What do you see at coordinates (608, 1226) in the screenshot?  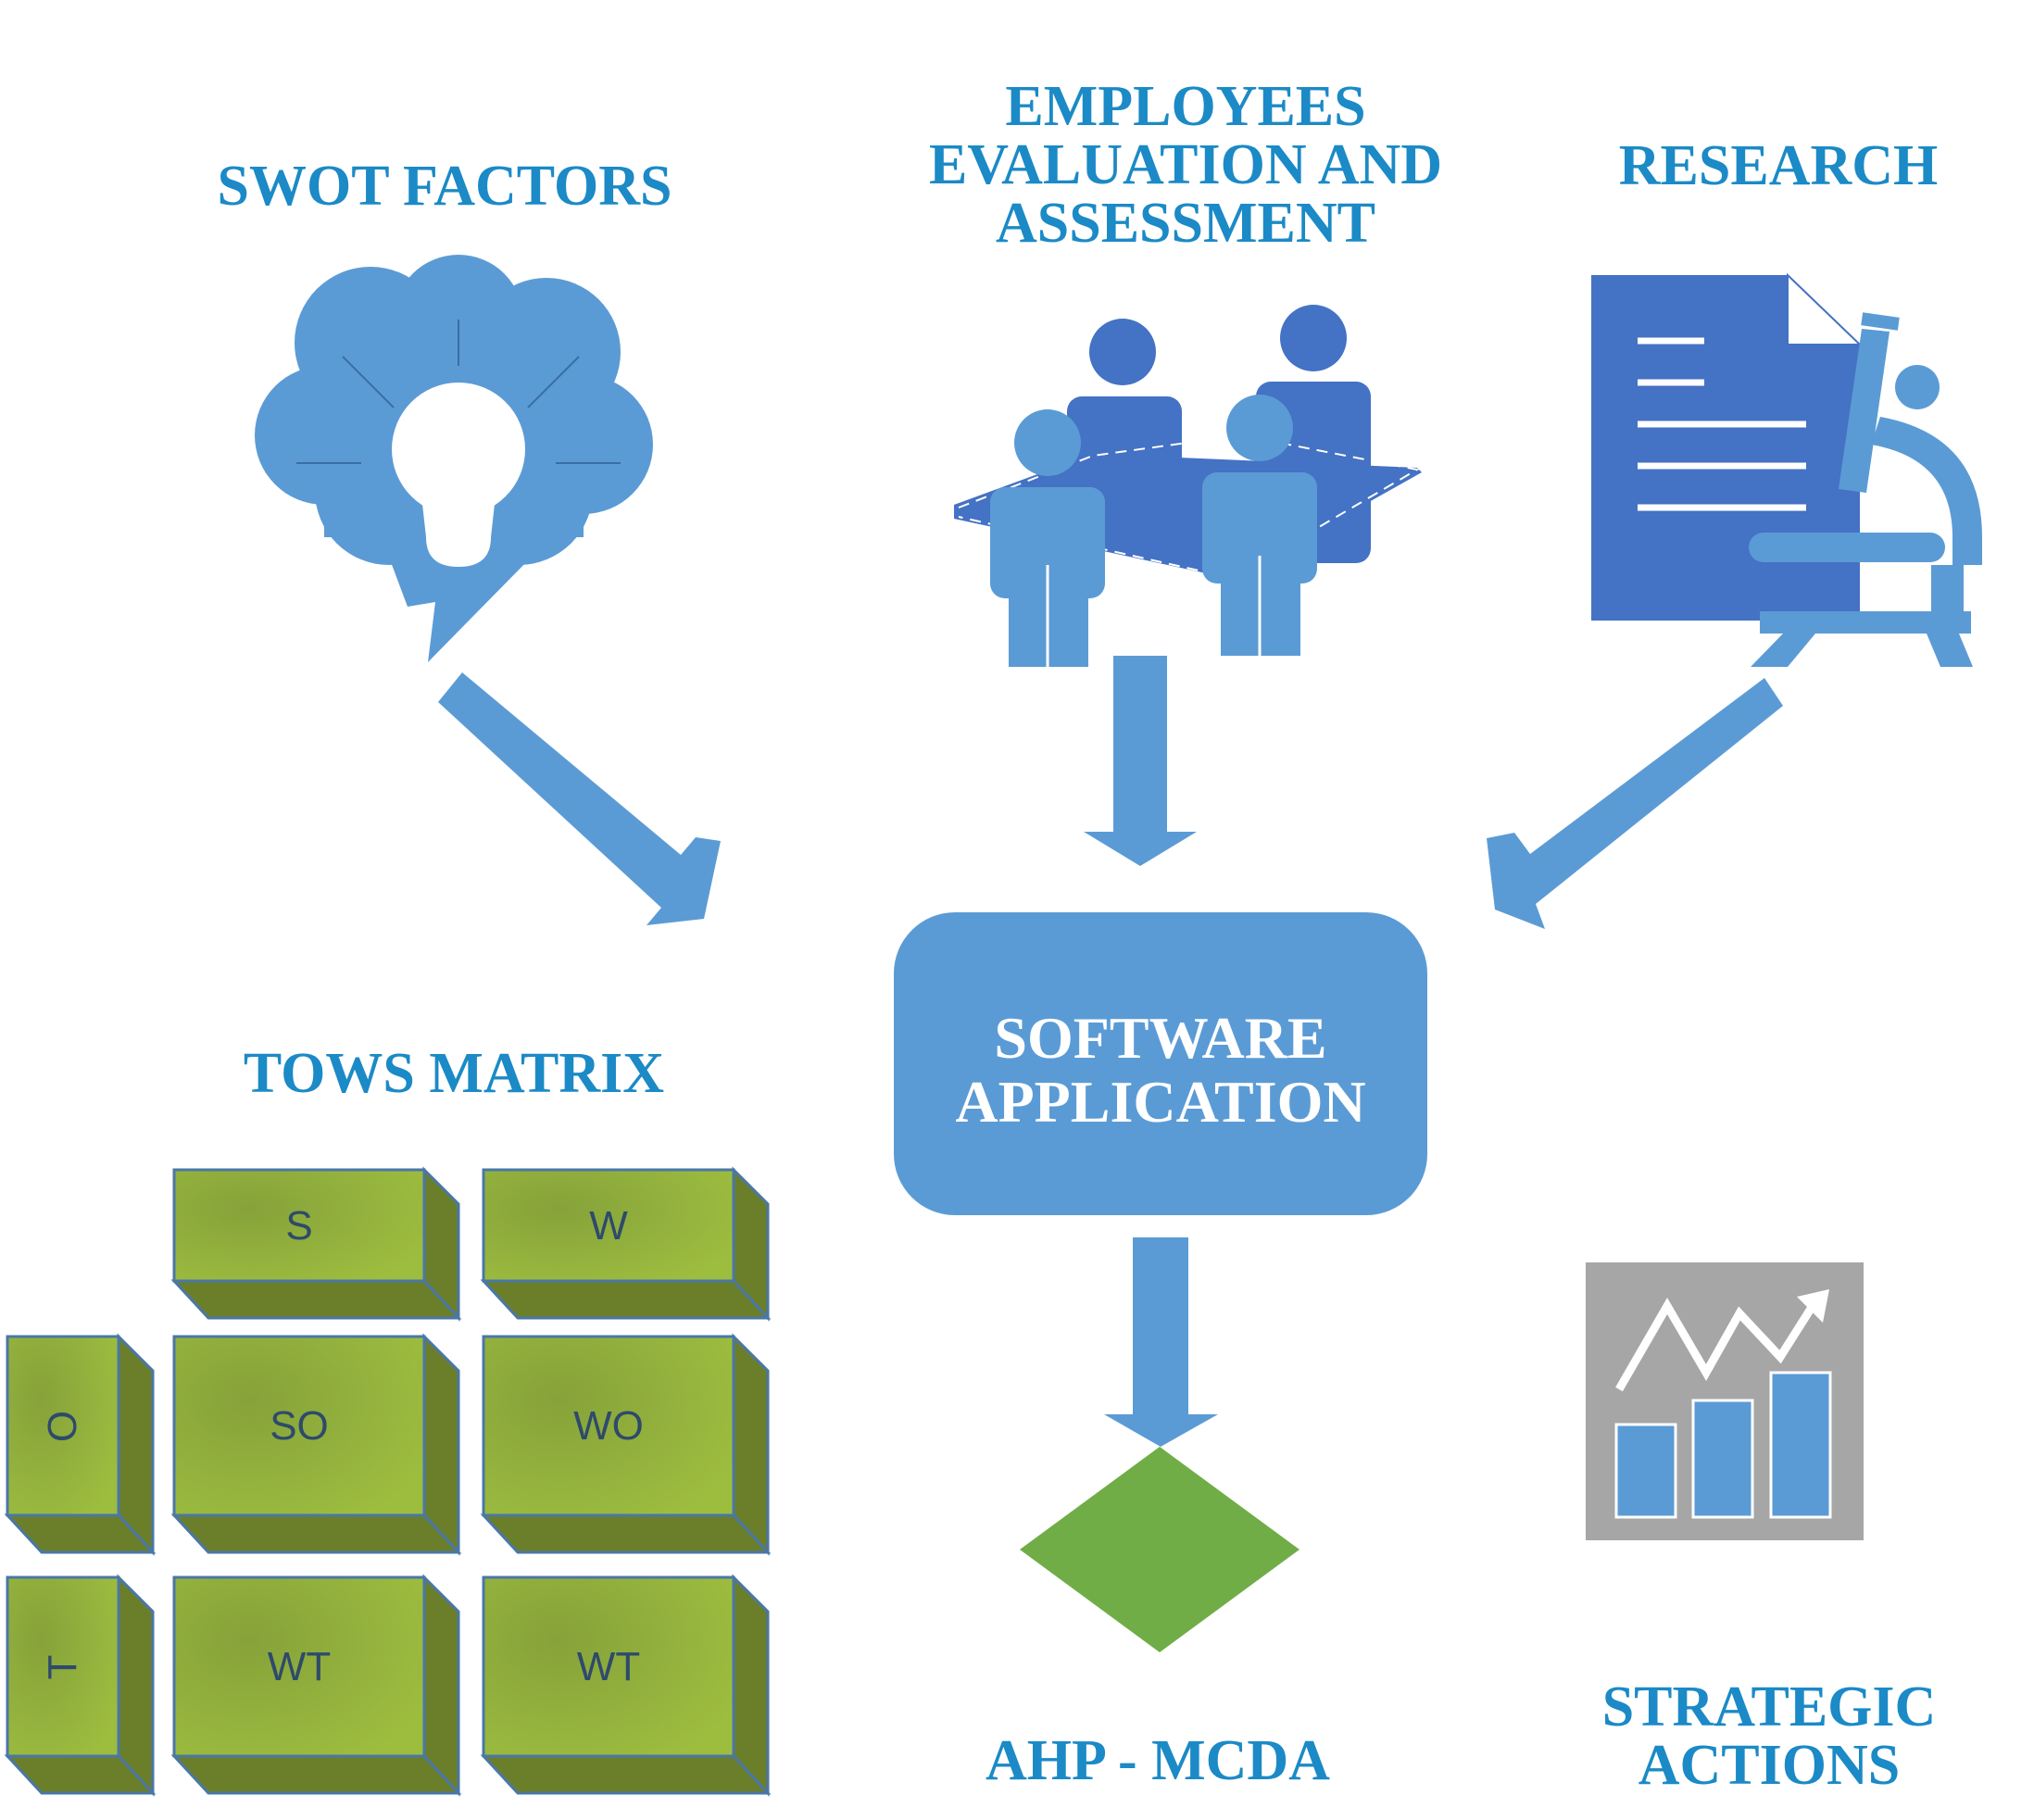 I see `tows-label-w: W` at bounding box center [608, 1226].